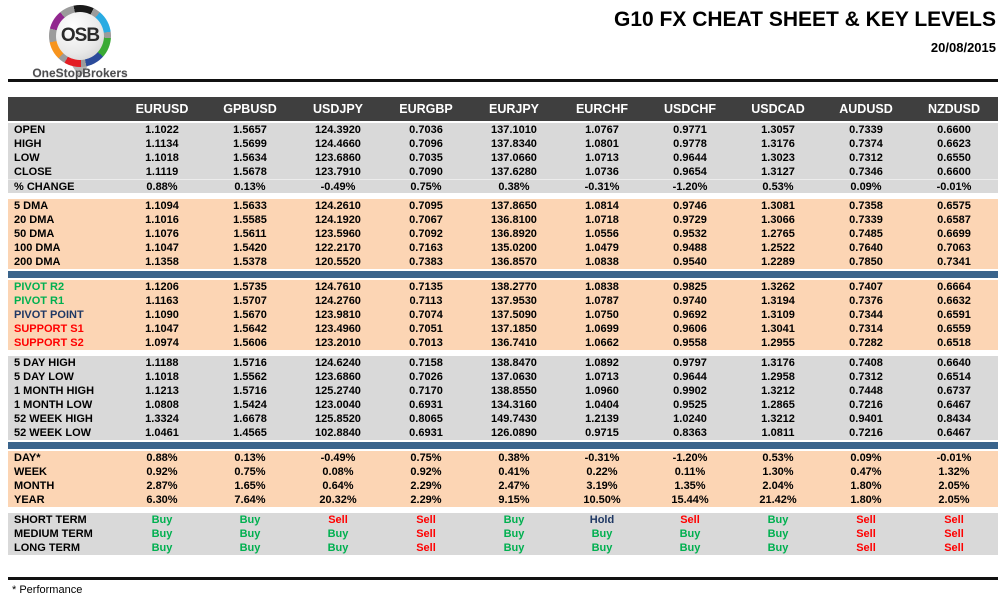 The image size is (1006, 600). What do you see at coordinates (954, 329) in the screenshot?
I see `value-cell: 0.6559` at bounding box center [954, 329].